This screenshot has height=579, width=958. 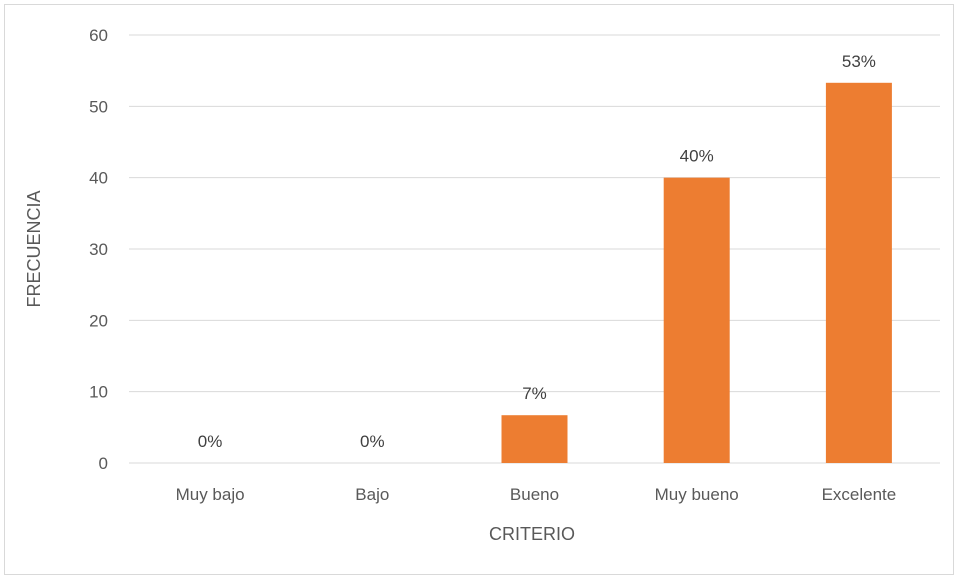 What do you see at coordinates (98, 35) in the screenshot?
I see `y-tick-label: 60` at bounding box center [98, 35].